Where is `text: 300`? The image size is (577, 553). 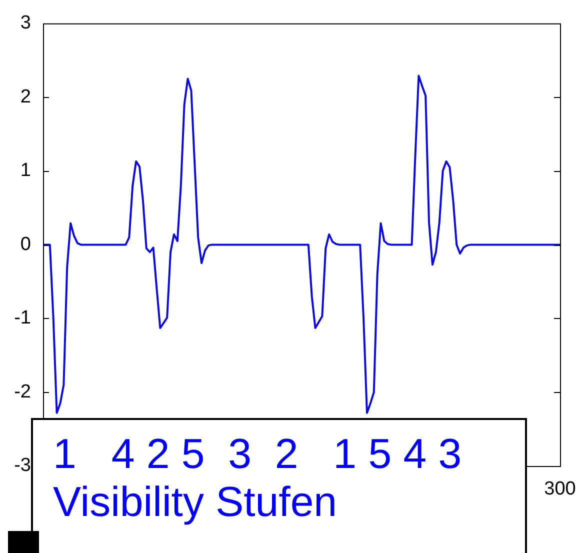
text: 300 is located at coordinates (560, 489).